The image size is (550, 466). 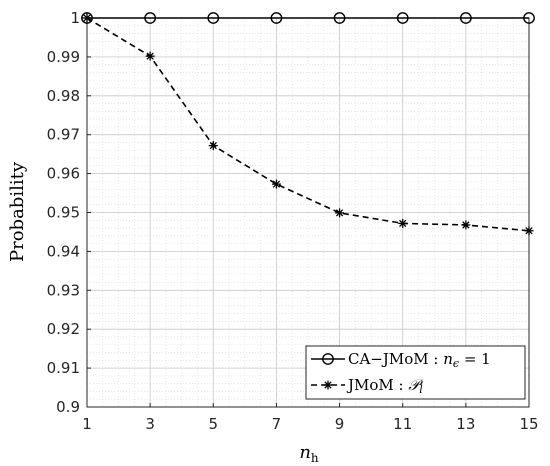 I want to click on y-tick-label: 0.96, so click(x=63, y=174).